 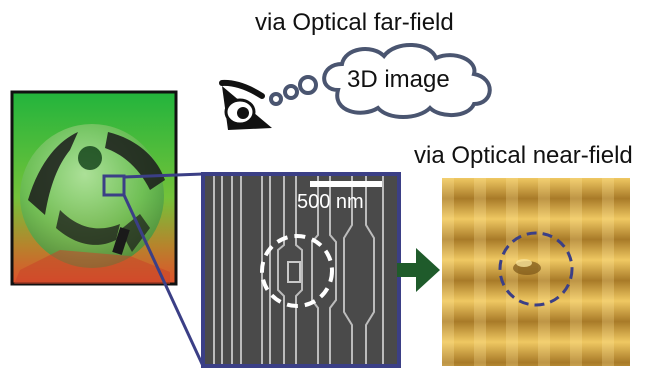 I want to click on thought-cloud-icon: 3D image, so click(x=407, y=80).